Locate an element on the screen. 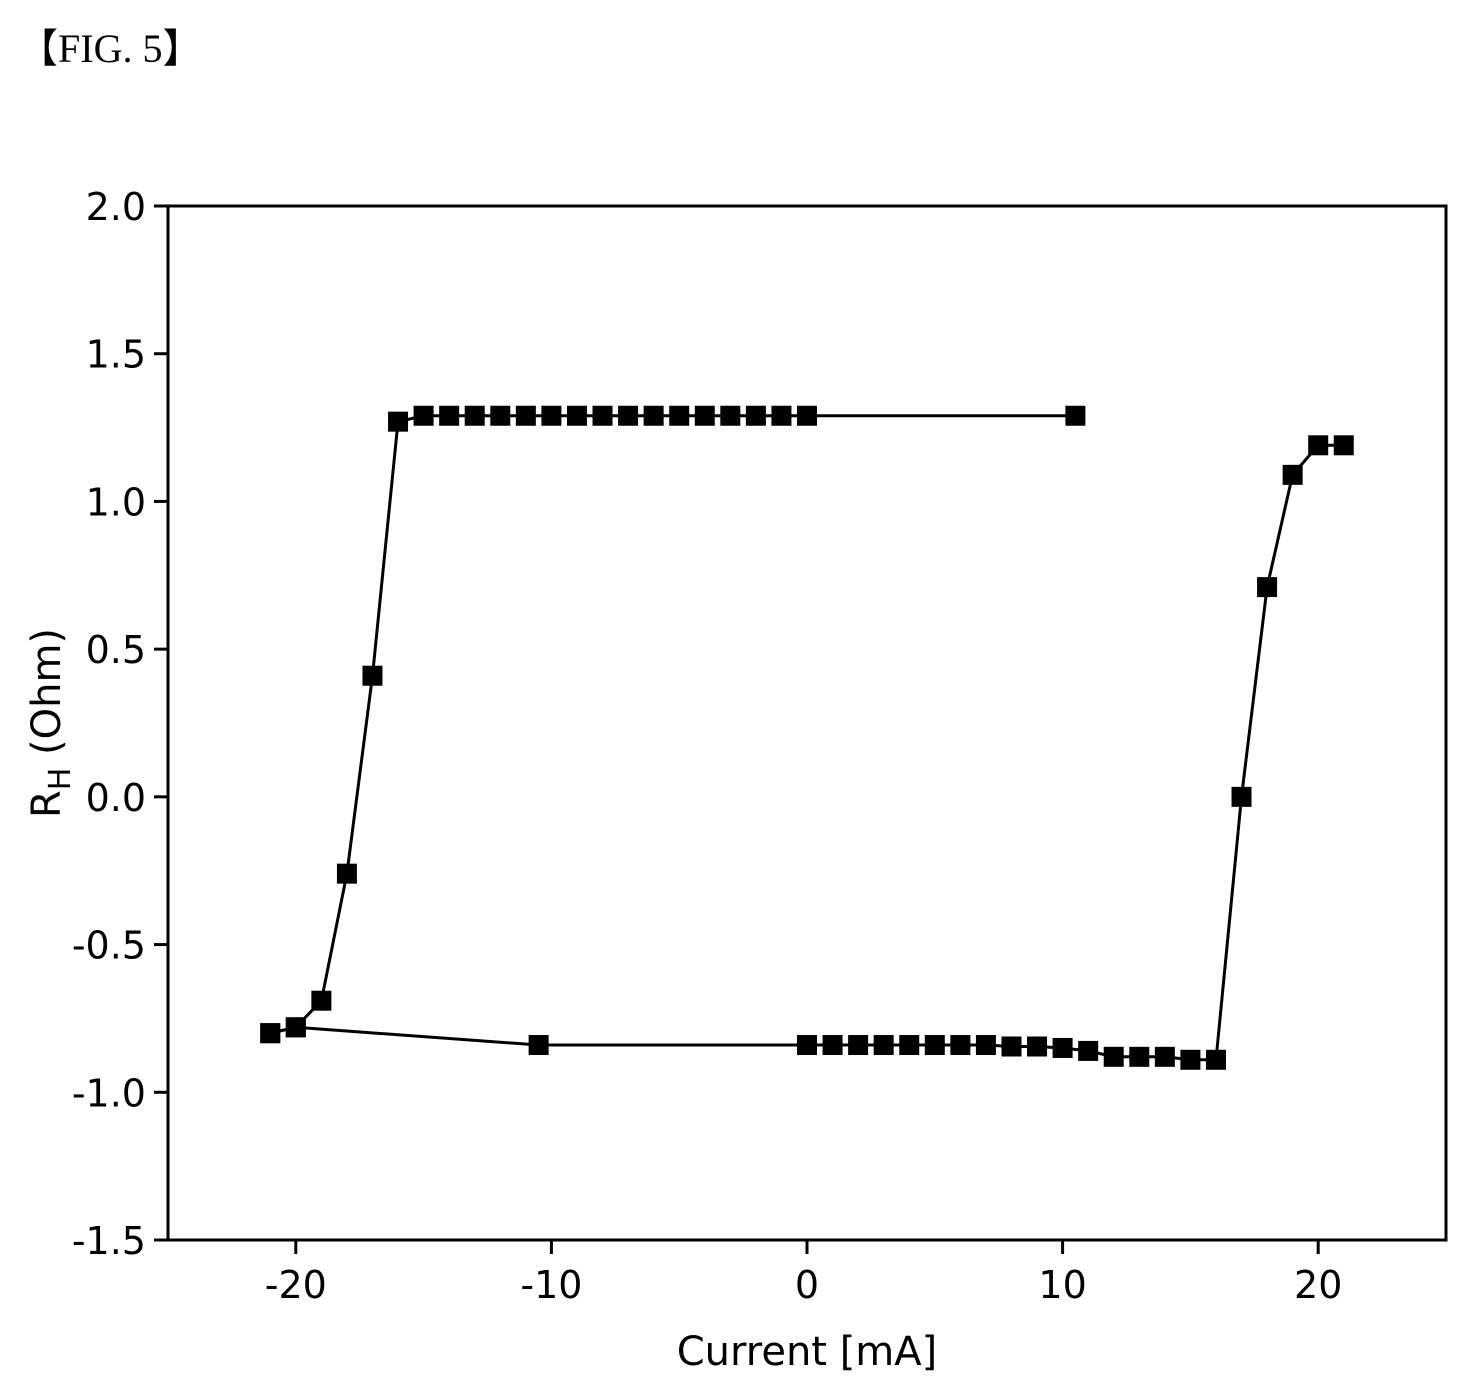  y-tick-label: -1.0 is located at coordinates (109, 1093).